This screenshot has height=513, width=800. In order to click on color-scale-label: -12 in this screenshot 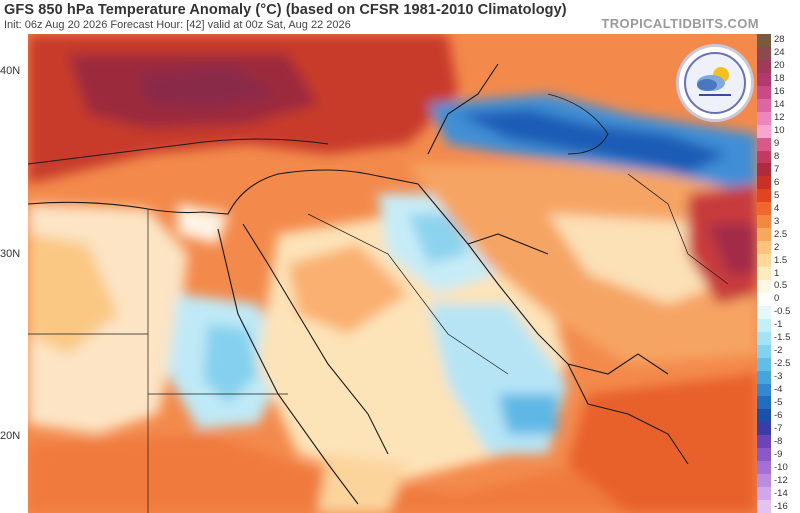, I will do `click(781, 480)`.